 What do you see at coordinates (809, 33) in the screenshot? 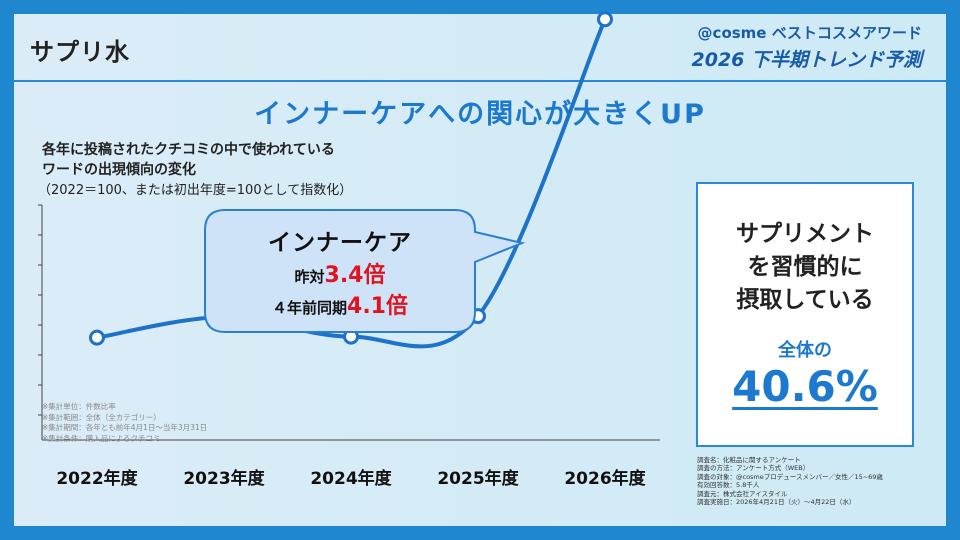
I see `brand-name: @cosme ベストコスメアワード` at bounding box center [809, 33].